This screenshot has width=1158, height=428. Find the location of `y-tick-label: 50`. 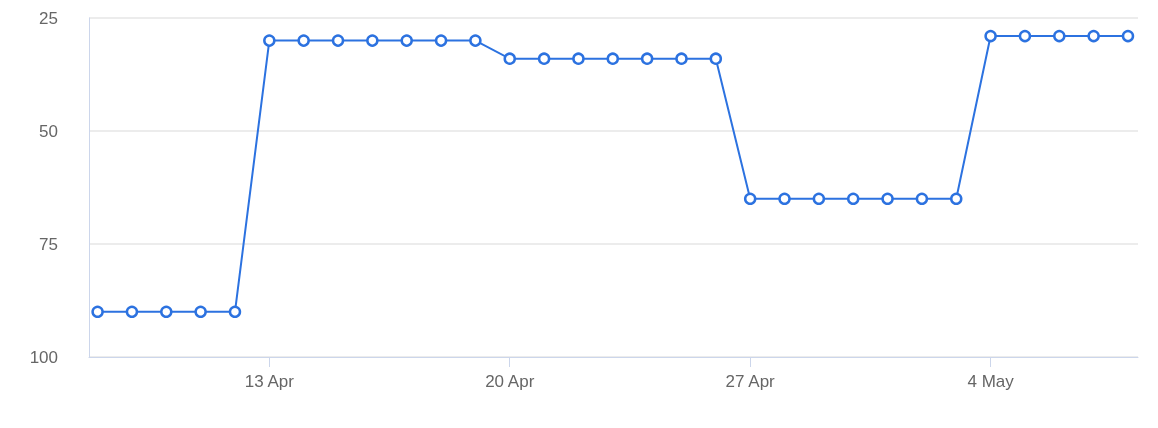

y-tick-label: 50 is located at coordinates (48, 131).